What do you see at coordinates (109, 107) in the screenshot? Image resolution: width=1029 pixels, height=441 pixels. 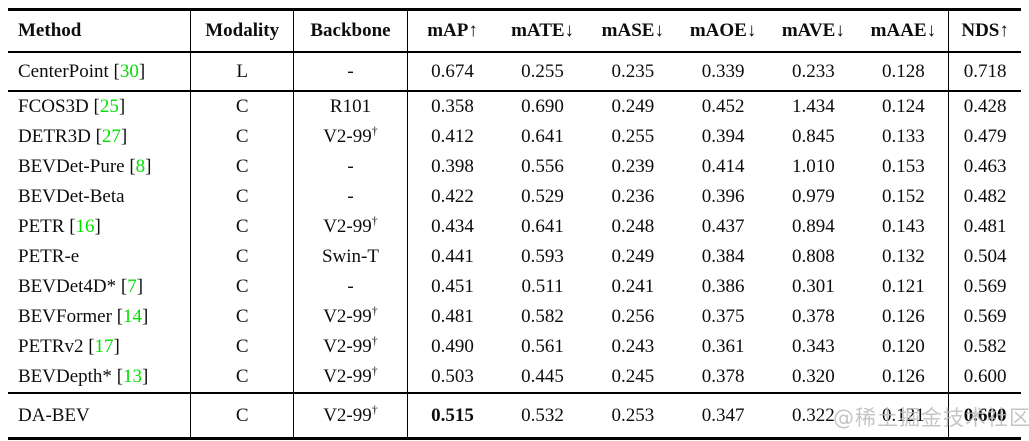 I see `citation-number: 25` at bounding box center [109, 107].